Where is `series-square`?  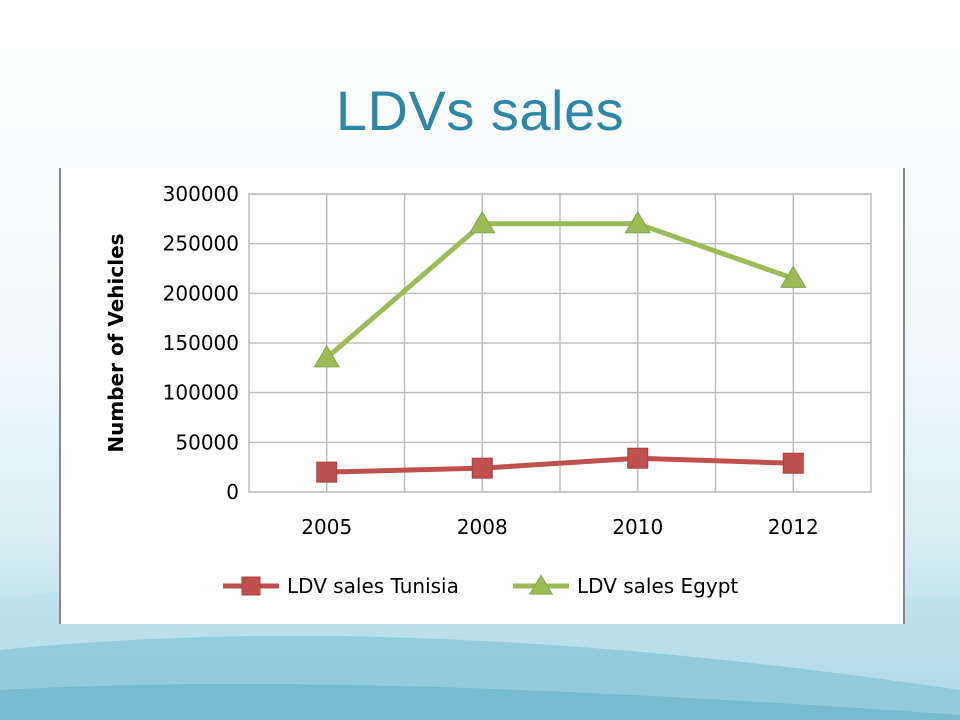 series-square is located at coordinates (560, 465).